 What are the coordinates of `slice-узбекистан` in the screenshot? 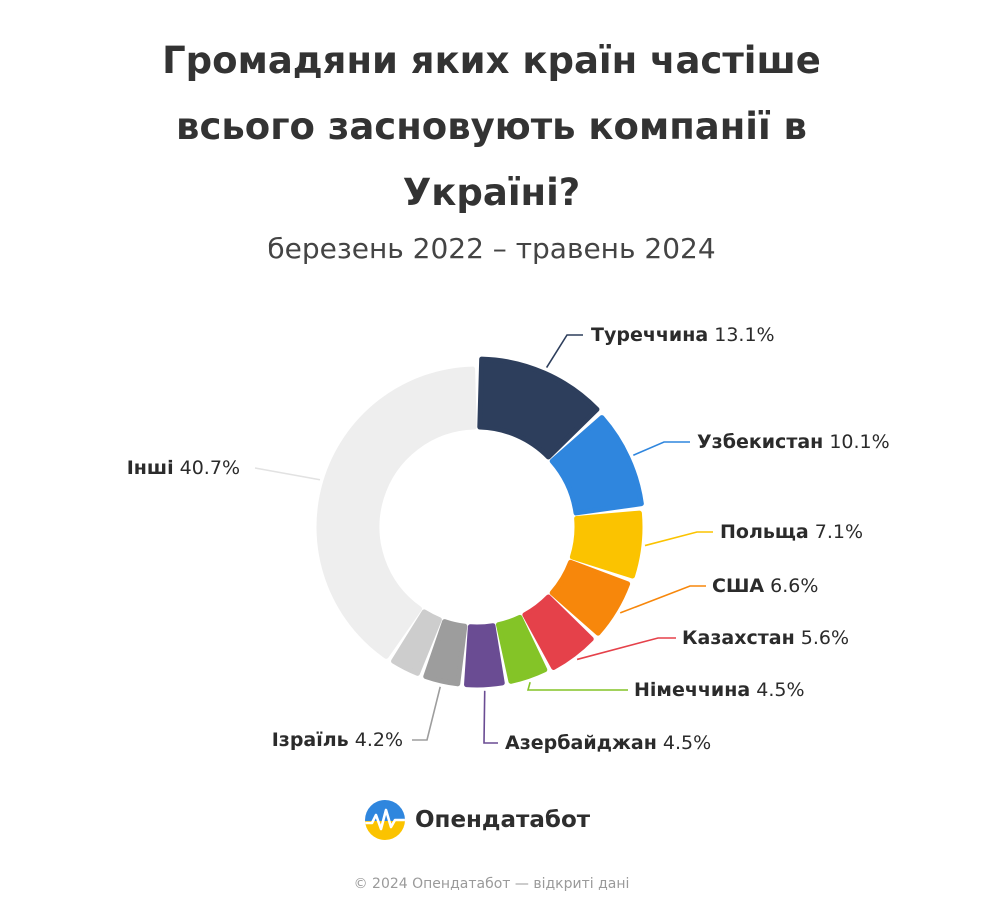 It's located at (596, 465).